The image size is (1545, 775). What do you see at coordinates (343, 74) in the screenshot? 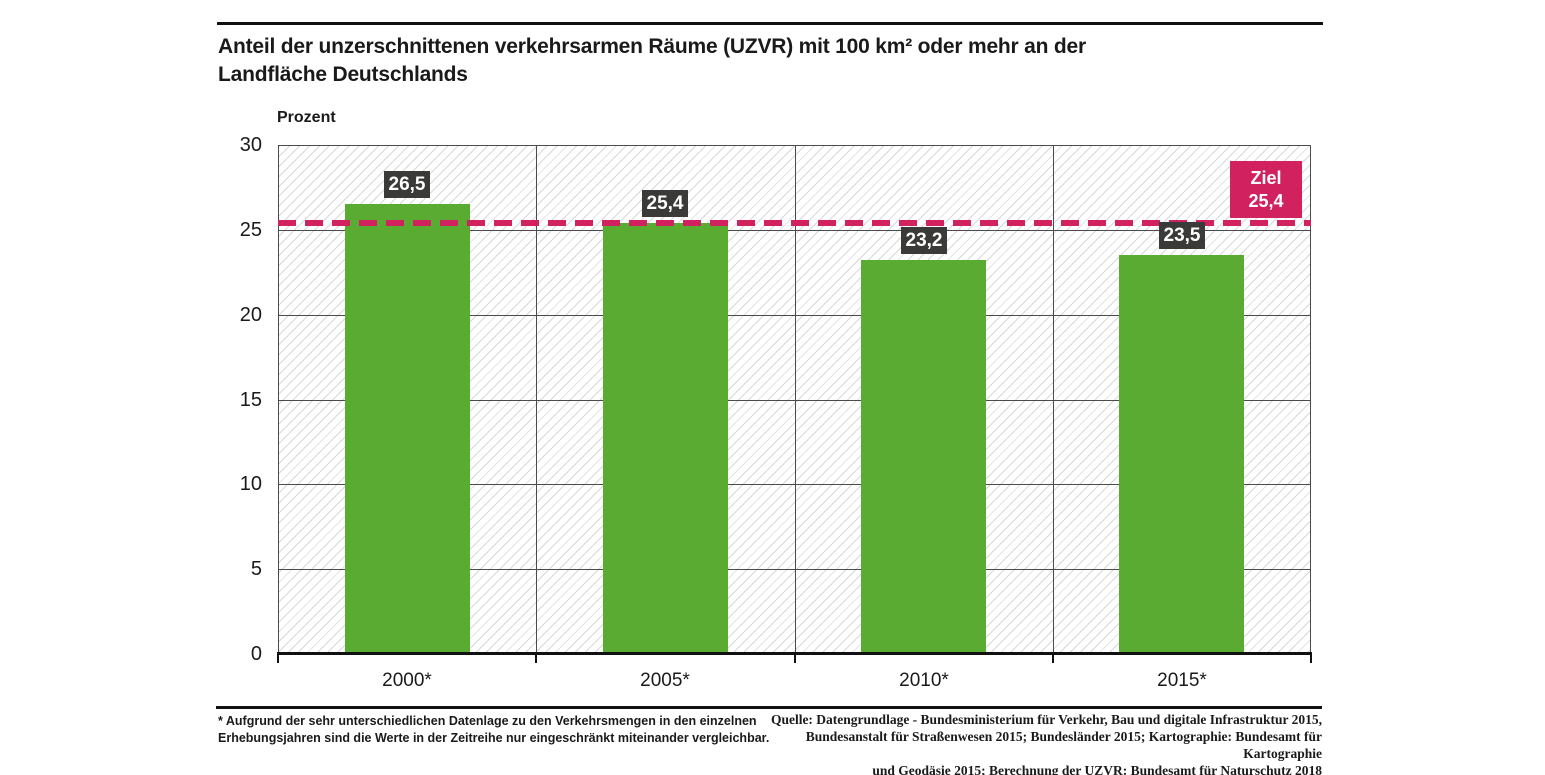
I see `chart-title-line2: Landfläche Deutschlands` at bounding box center [343, 74].